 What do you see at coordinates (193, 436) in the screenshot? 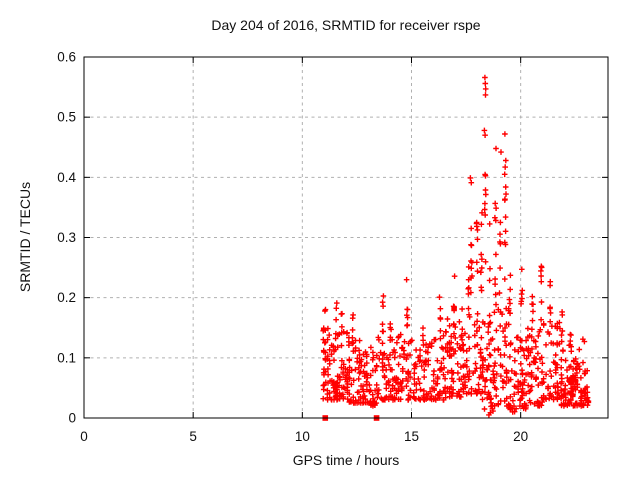
I see `x-tick-label: 5` at bounding box center [193, 436].